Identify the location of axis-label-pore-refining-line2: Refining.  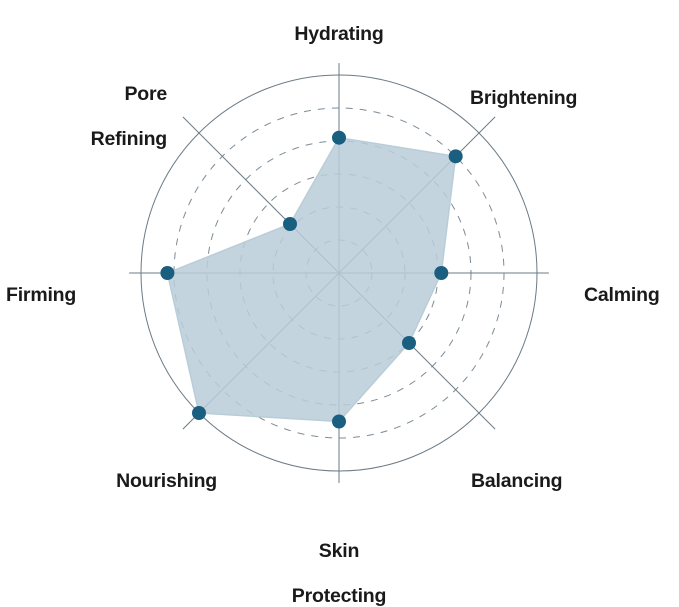
(129, 138).